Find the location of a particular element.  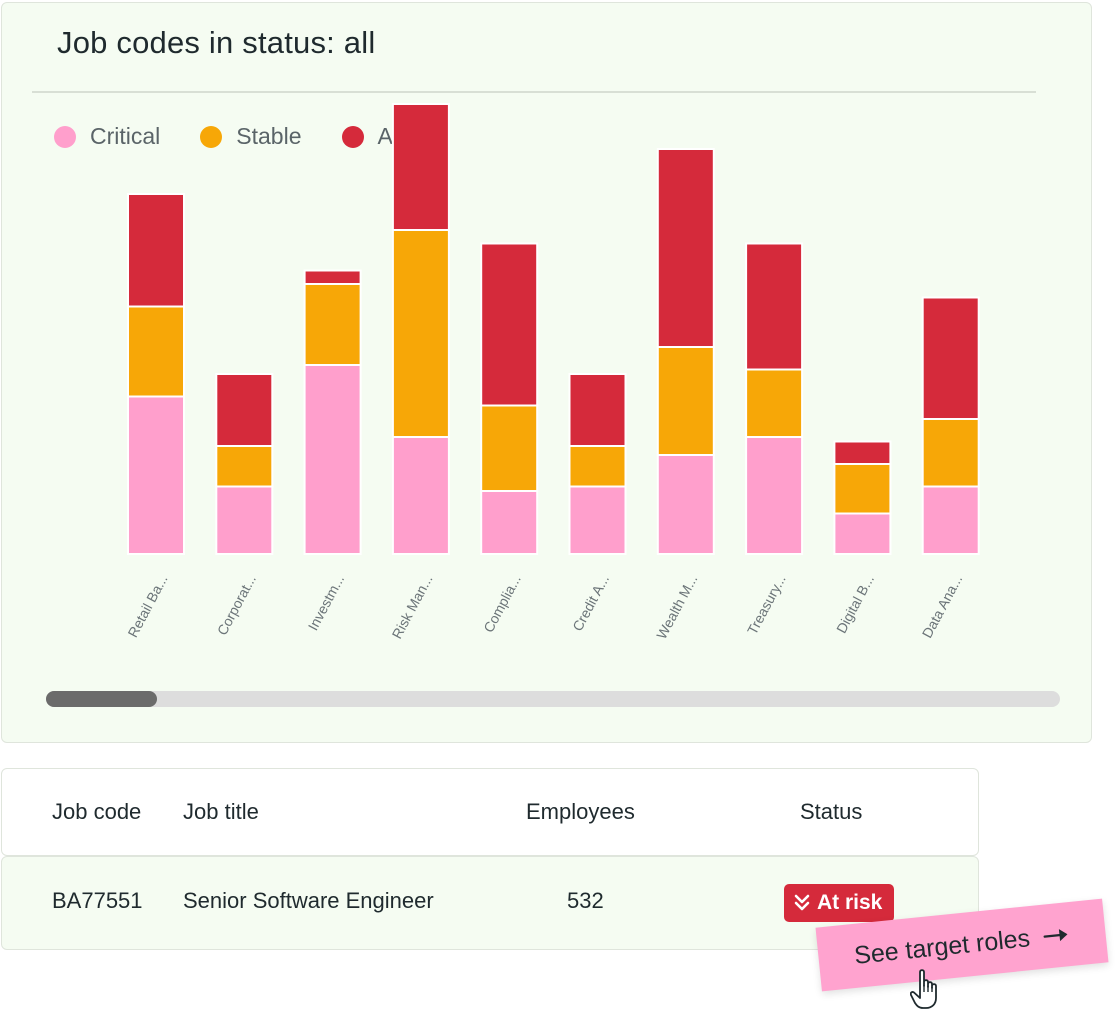

legend-dot-critical is located at coordinates (65, 136).